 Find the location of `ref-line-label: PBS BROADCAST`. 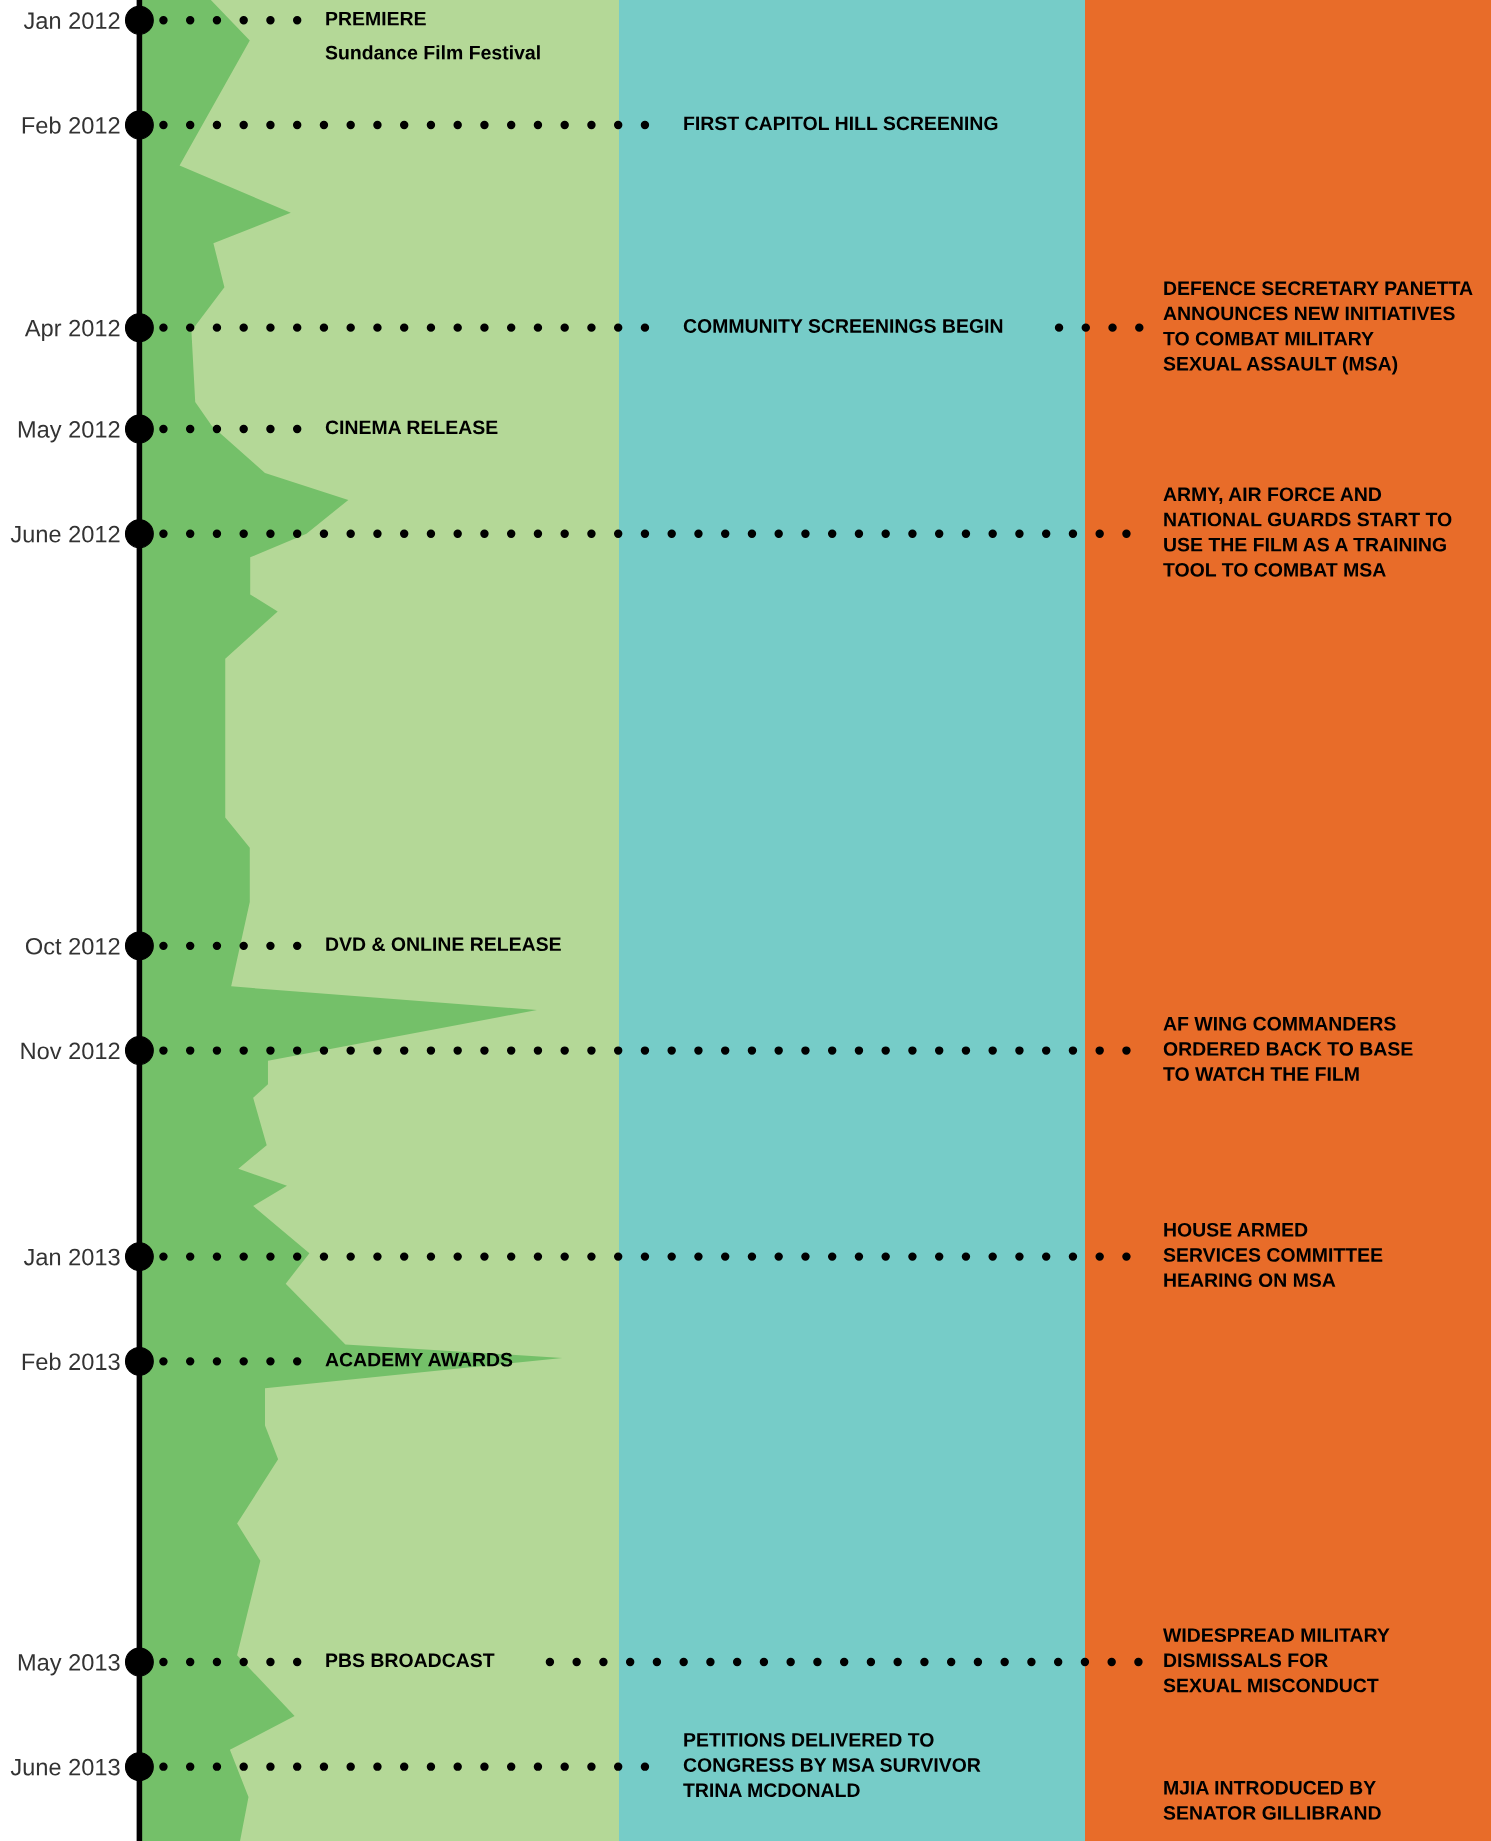

ref-line-label: PBS BROADCAST is located at coordinates (410, 1660).